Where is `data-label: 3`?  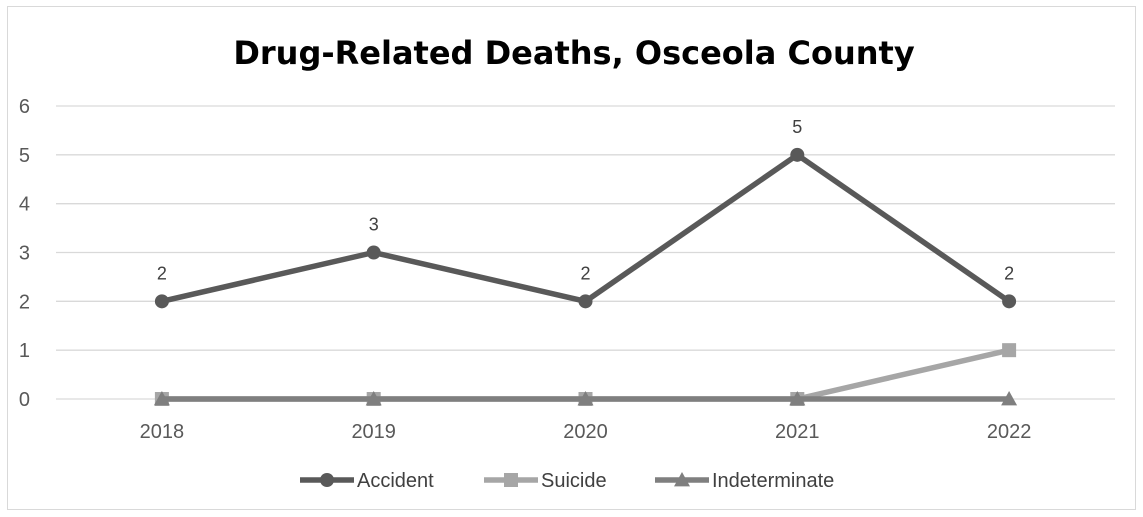
data-label: 3 is located at coordinates (374, 225).